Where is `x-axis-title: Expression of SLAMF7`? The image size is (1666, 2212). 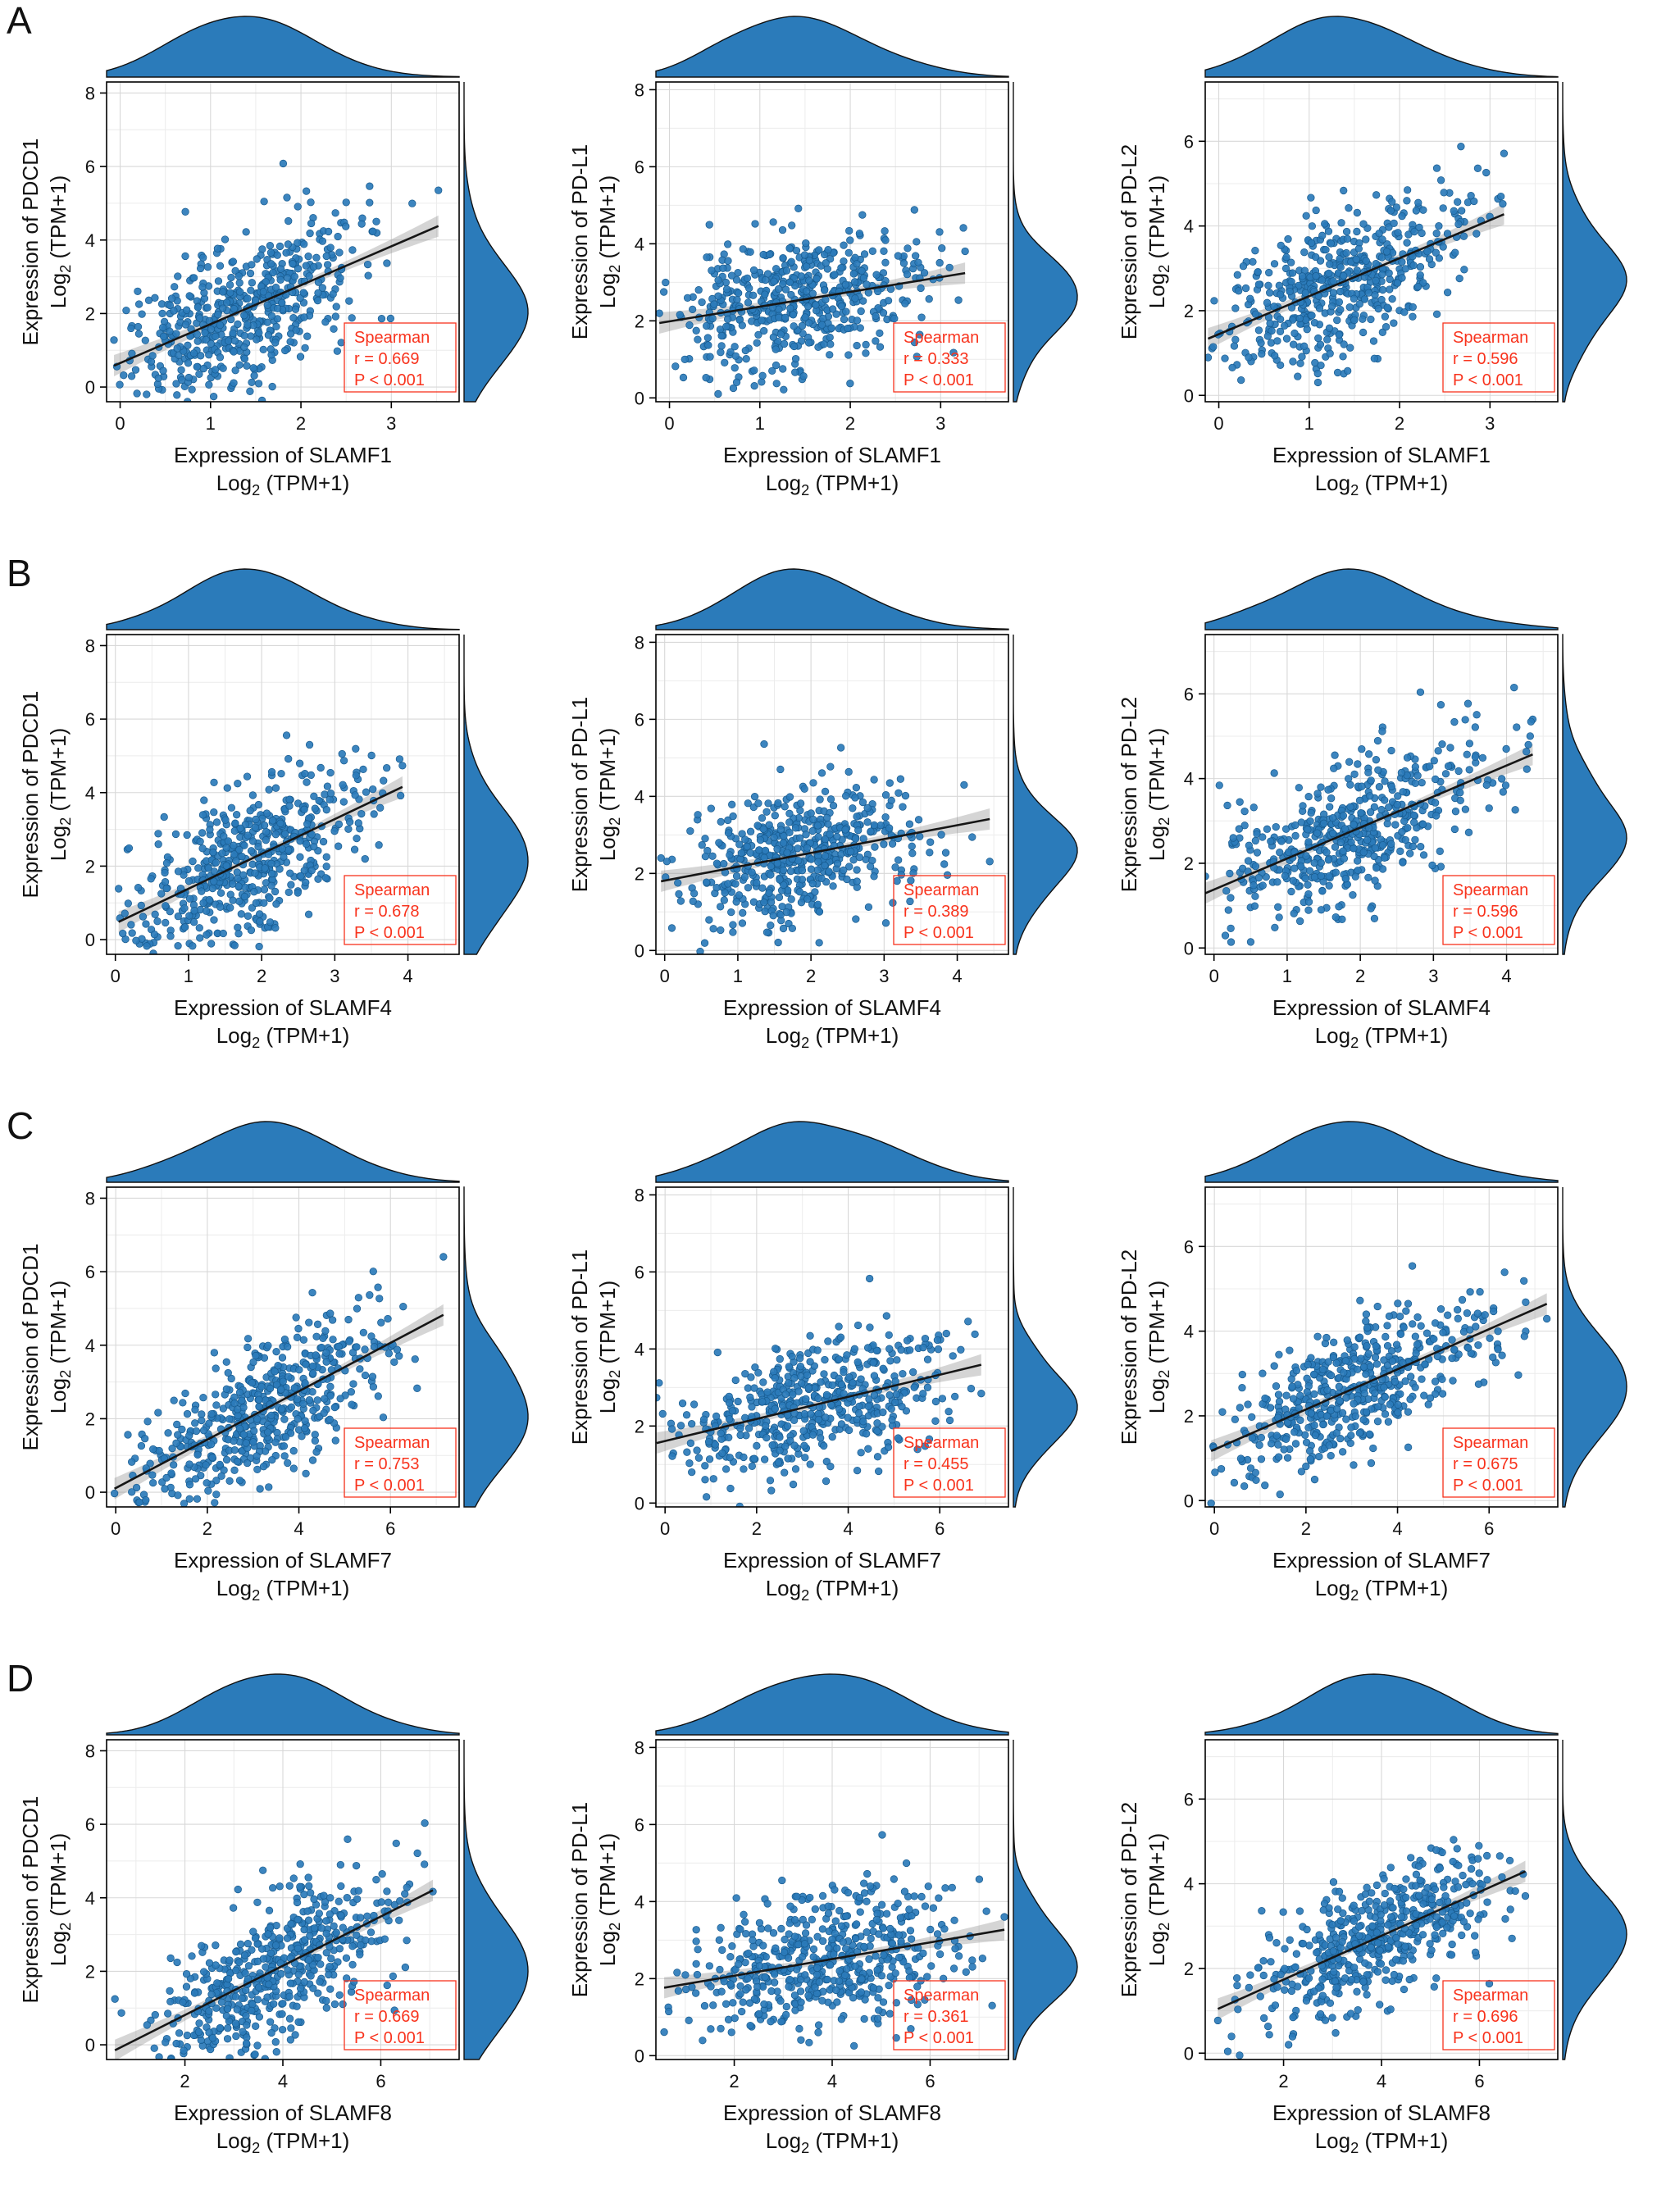 x-axis-title: Expression of SLAMF7 is located at coordinates (1381, 1561).